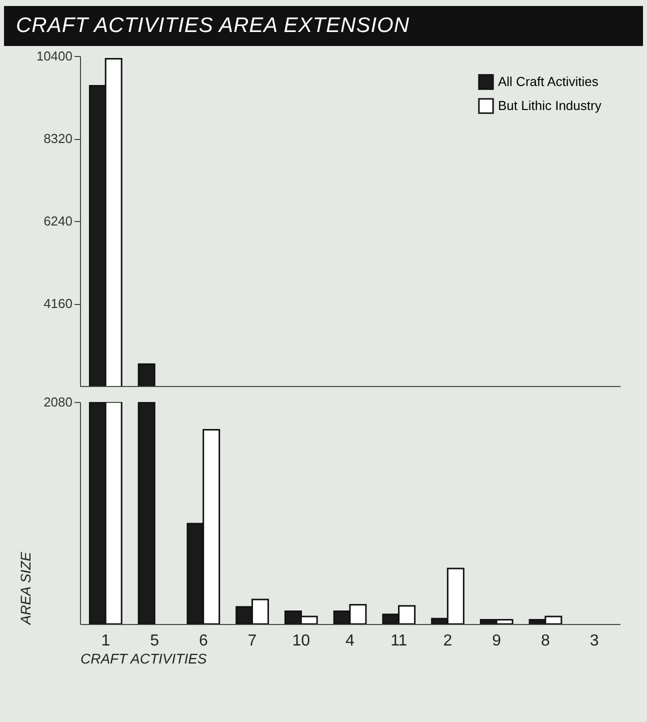 The image size is (647, 722). I want to click on x-tick-label: 1, so click(105, 641).